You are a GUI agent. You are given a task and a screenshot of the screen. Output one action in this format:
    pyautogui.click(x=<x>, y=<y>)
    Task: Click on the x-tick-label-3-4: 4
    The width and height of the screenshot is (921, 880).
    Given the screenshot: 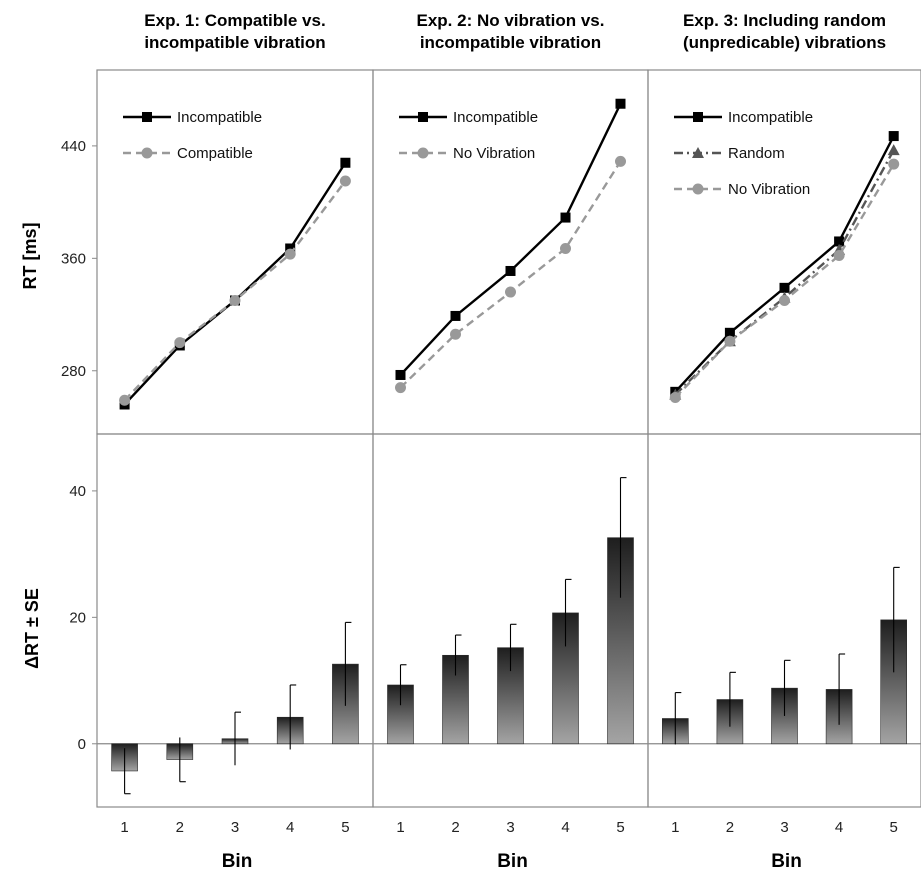 What is the action you would take?
    pyautogui.click(x=839, y=827)
    